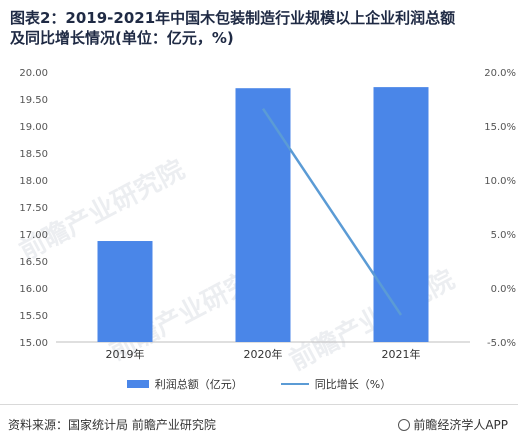 Image resolution: width=518 pixels, height=440 pixels. I want to click on title-line-2: 及同比增长情况(单位：亿元，%), so click(122, 38).